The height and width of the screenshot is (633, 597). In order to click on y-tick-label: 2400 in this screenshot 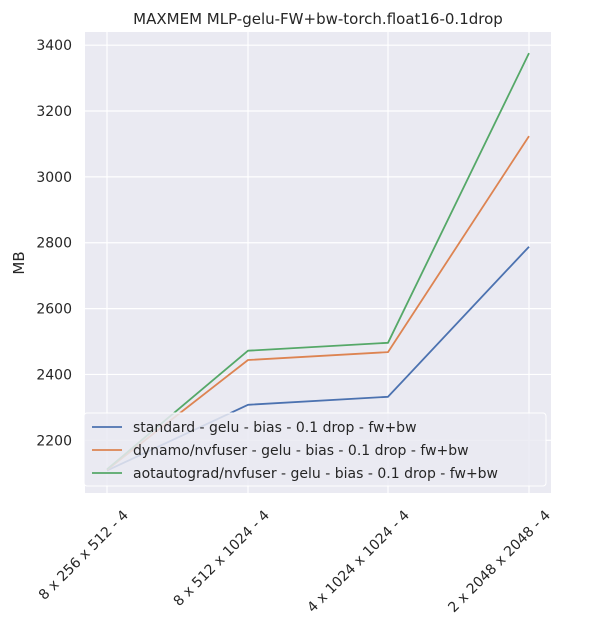, I will do `click(54, 375)`.